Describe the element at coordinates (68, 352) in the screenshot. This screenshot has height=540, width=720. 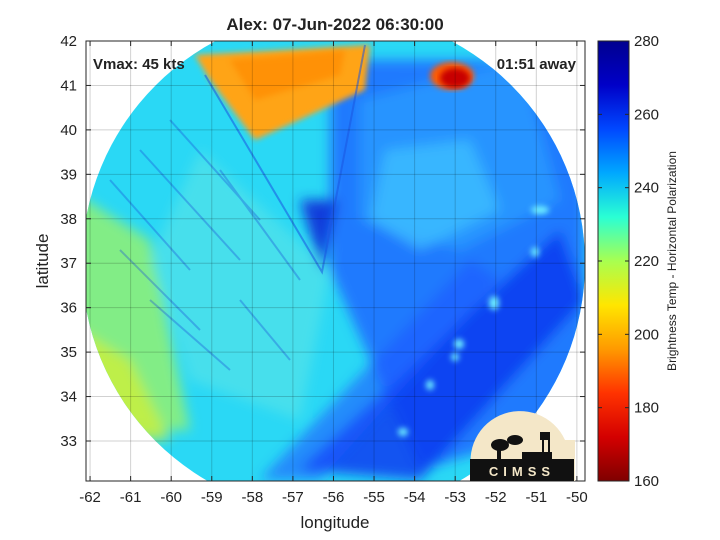
I see `y-tick-label: 35` at that location.